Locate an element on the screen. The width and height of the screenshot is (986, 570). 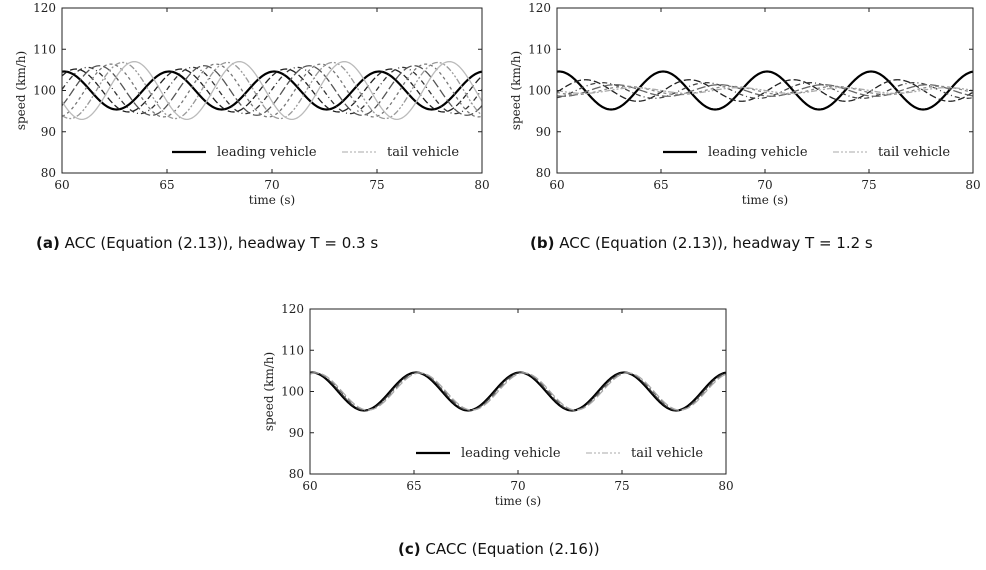
chart-a-xtick-label: 75 is located at coordinates (376, 185).